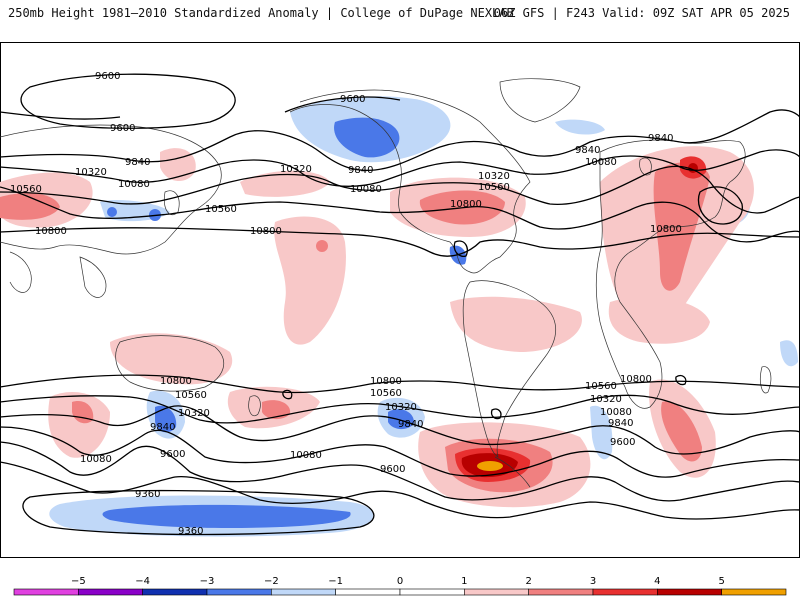 This screenshot has width=800, height=600. I want to click on contour-10320-north, so click(400, 189).